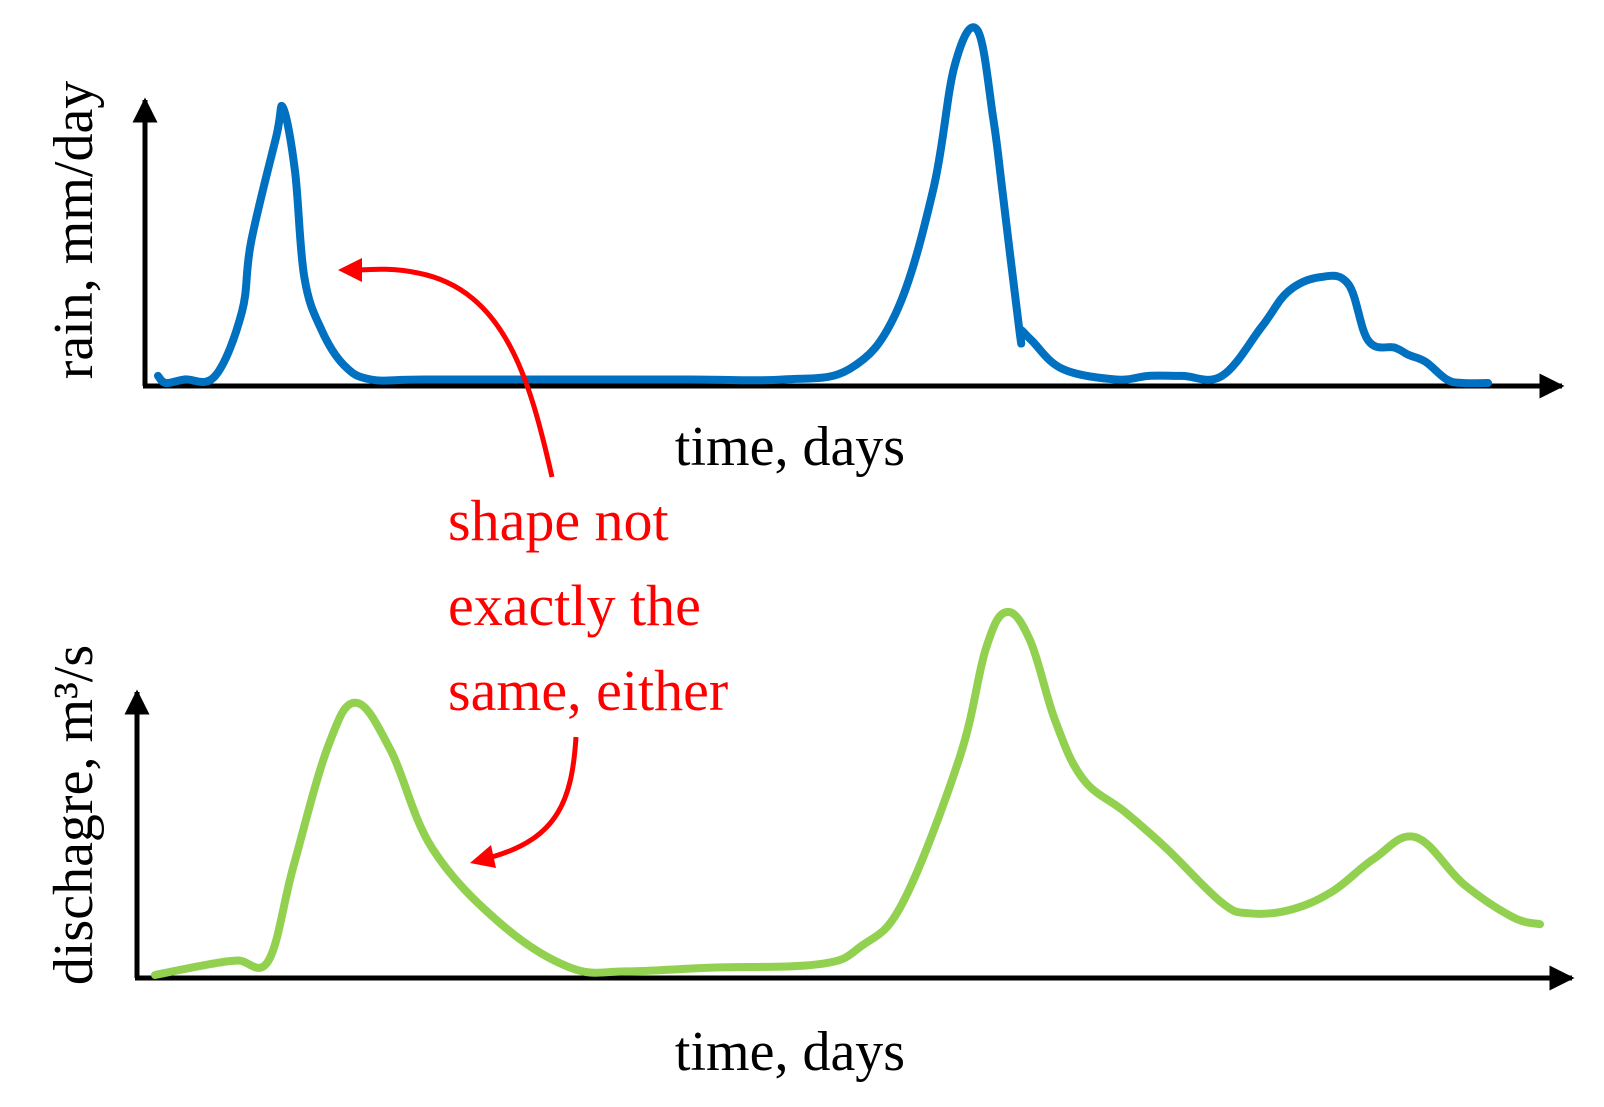  Describe the element at coordinates (535, 798) in the screenshot. I see `annotation-arrow-to-discharge` at that location.